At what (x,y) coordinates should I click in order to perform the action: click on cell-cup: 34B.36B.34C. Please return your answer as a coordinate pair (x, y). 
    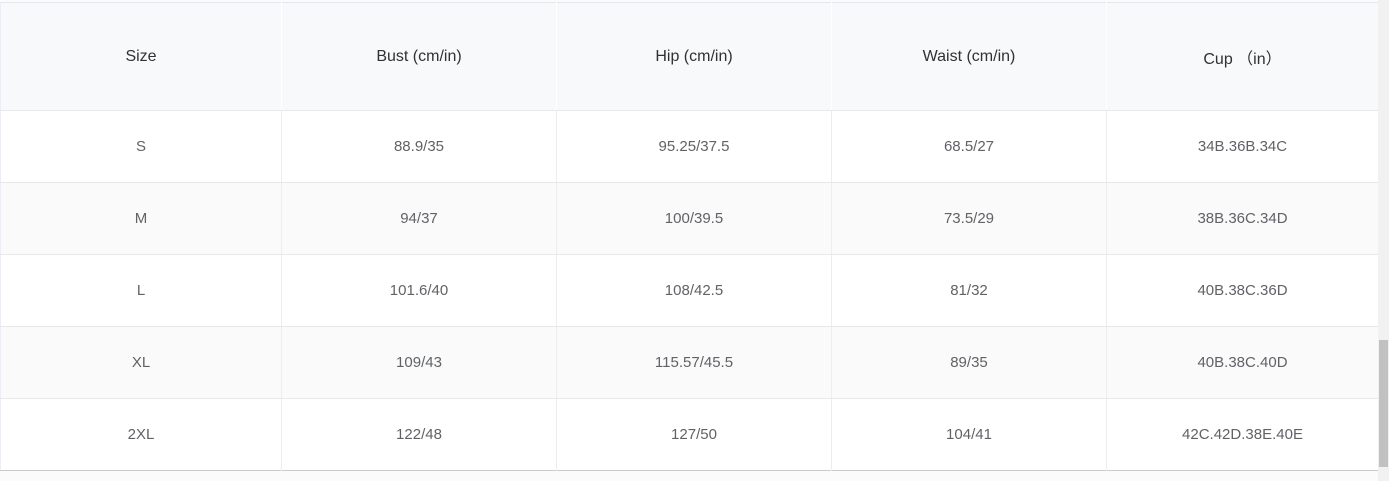
    Looking at the image, I should click on (1242, 146).